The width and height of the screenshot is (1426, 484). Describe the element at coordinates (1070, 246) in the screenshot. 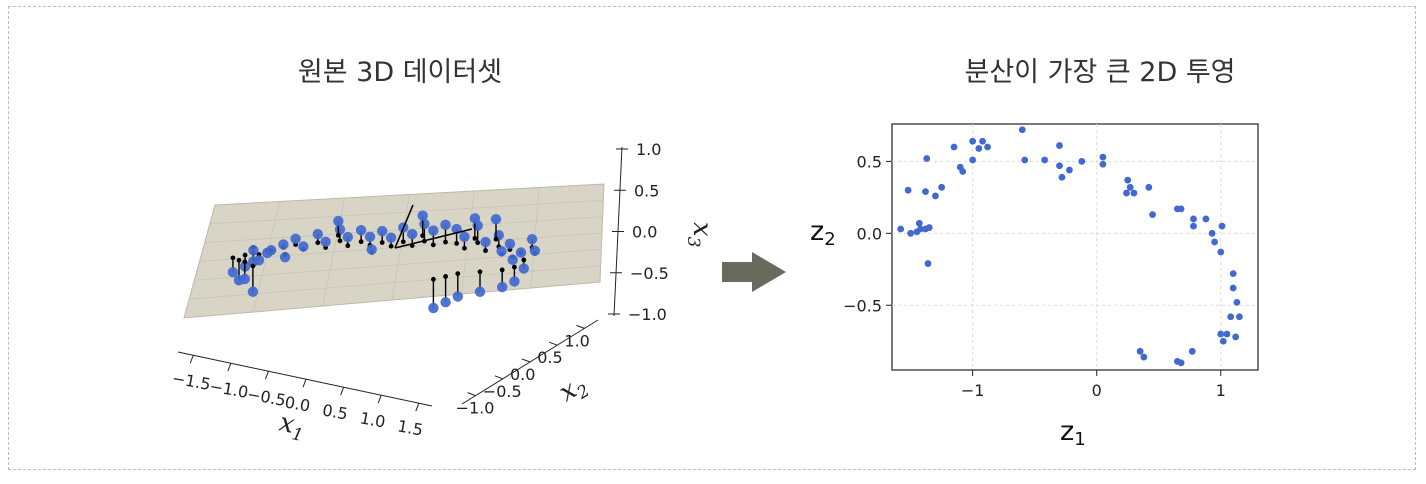

I see `data-points-2d` at that location.